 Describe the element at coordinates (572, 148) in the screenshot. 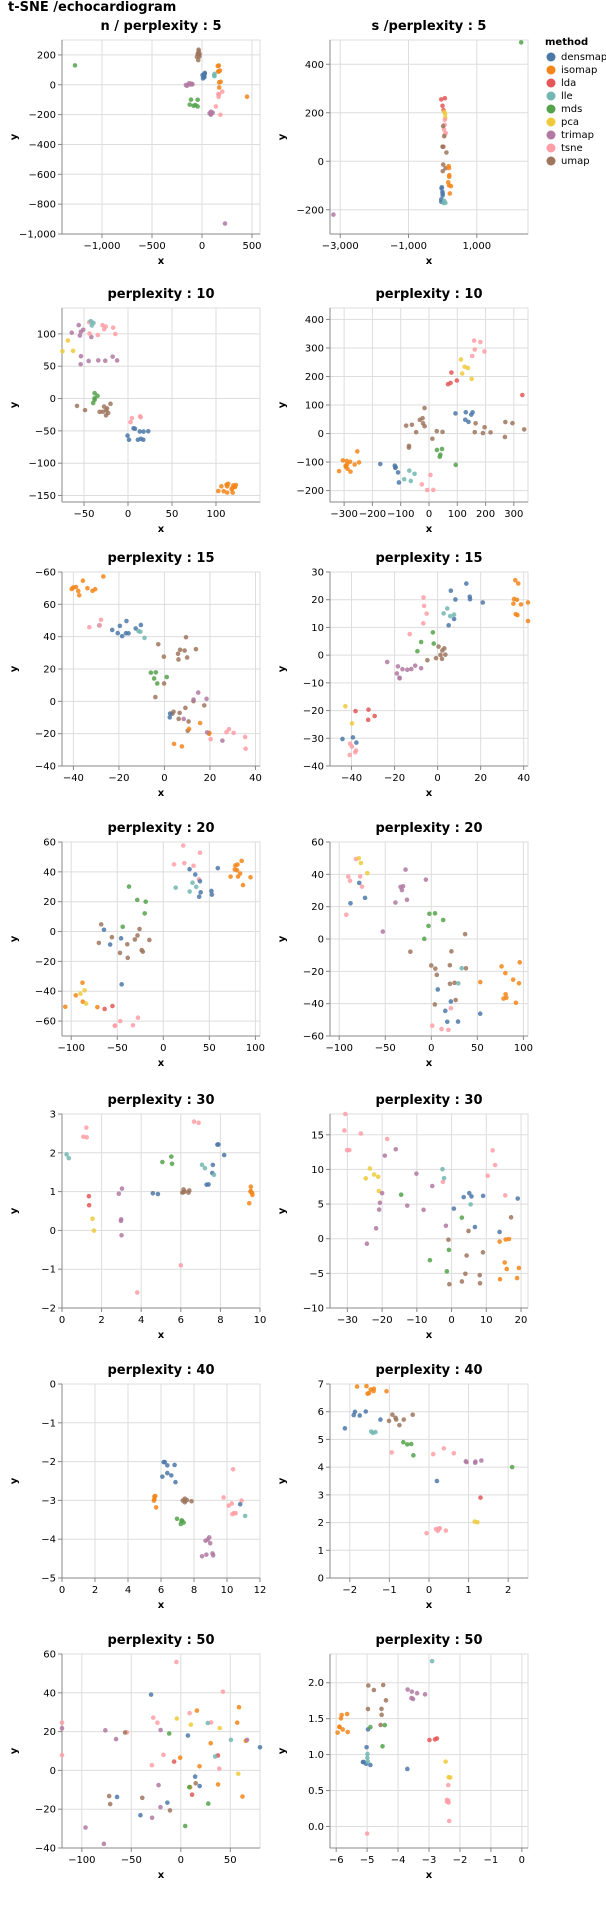

I see `legend-label-tsne: tsne` at that location.